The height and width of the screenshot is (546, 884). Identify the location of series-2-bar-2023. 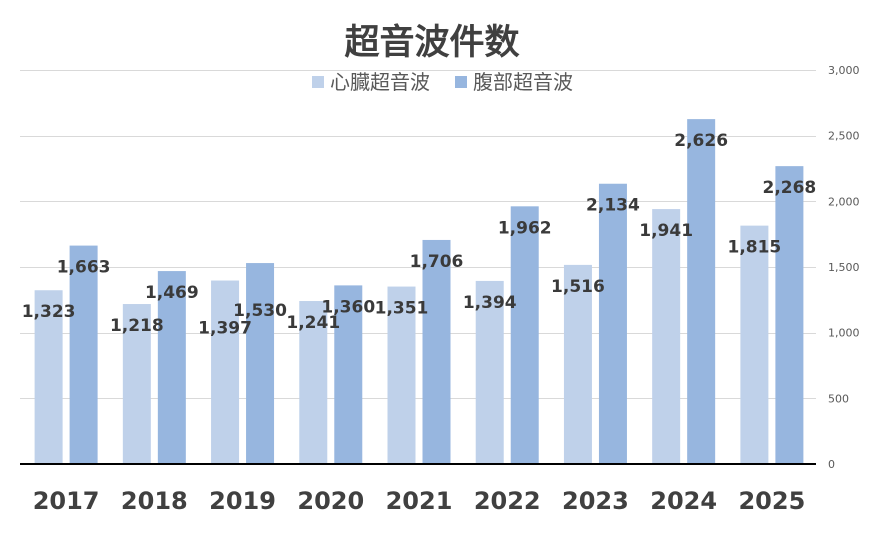
(612, 323).